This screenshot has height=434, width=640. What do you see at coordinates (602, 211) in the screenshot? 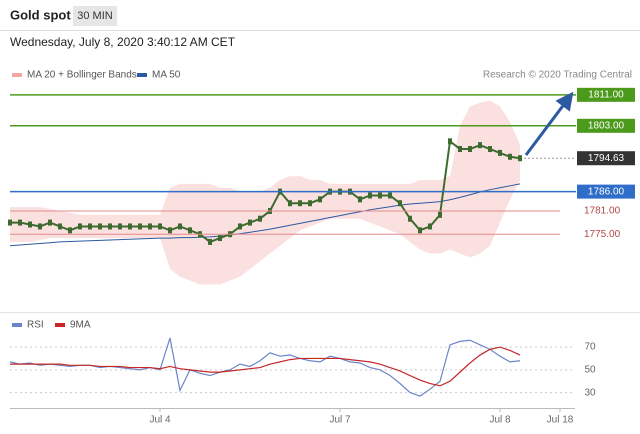
I see `level-label: 1781.00` at bounding box center [602, 211].